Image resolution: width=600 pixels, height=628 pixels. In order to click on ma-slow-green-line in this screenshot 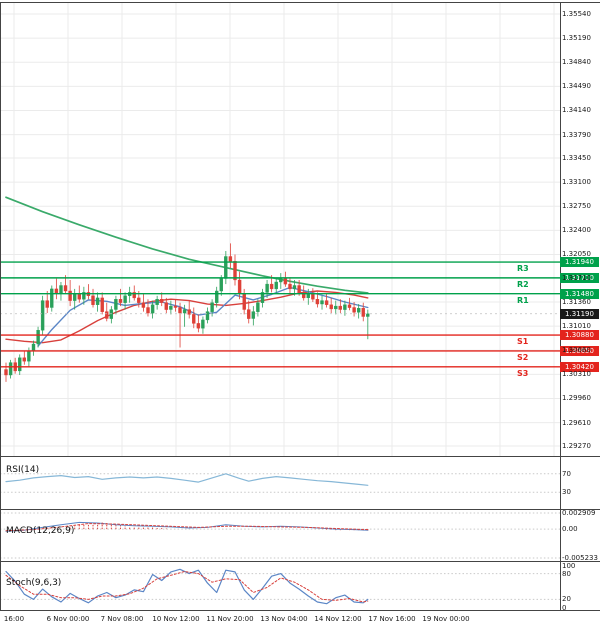, I will do `click(187, 245)`.